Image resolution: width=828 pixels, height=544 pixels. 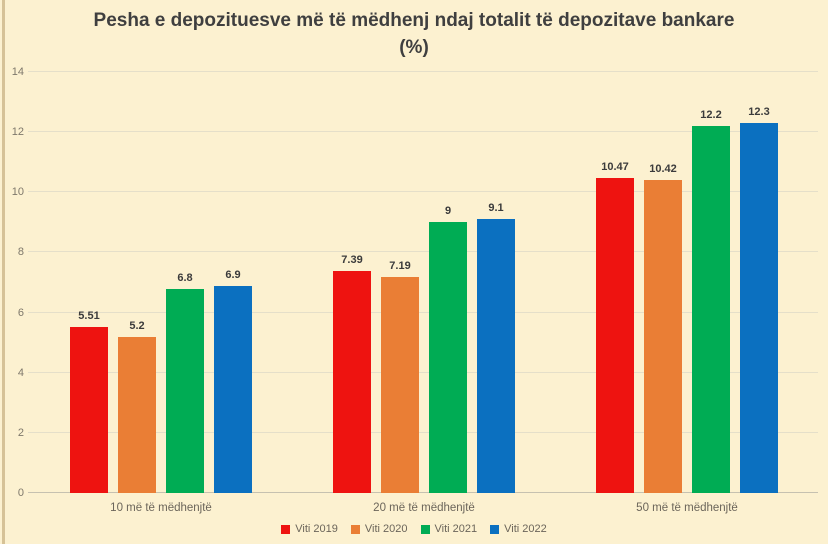 What do you see at coordinates (759, 112) in the screenshot?
I see `bar-value-label: 12.3` at bounding box center [759, 112].